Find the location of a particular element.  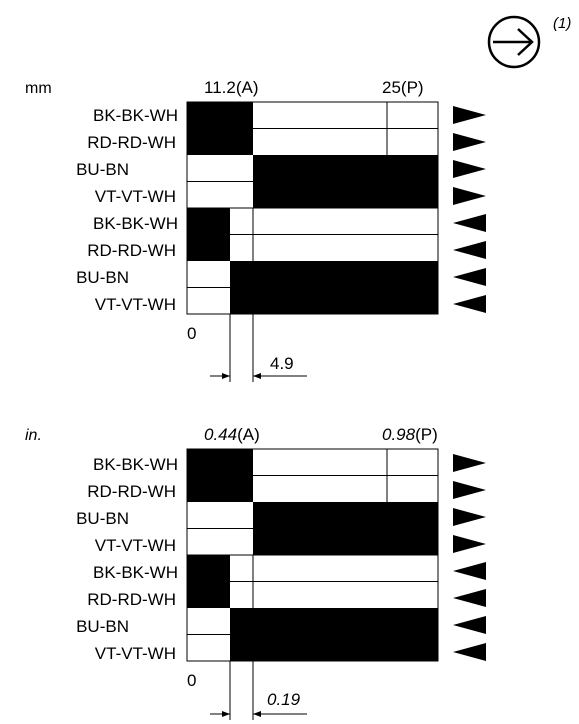

in-dimension-value: 0.19 is located at coordinates (284, 699).